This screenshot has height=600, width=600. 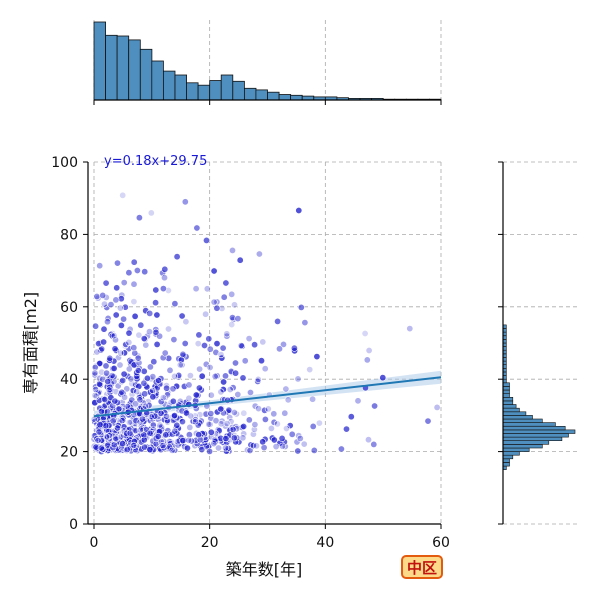 I want to click on x-tick-label: 60, so click(x=441, y=543).